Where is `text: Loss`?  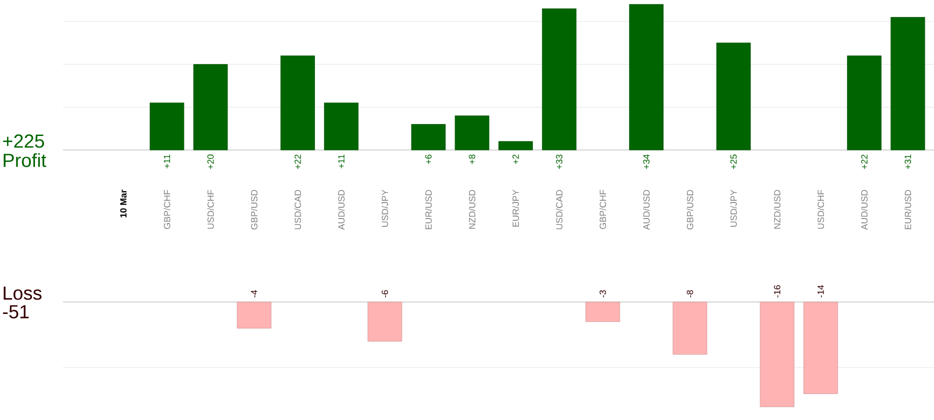
text: Loss is located at coordinates (23, 293).